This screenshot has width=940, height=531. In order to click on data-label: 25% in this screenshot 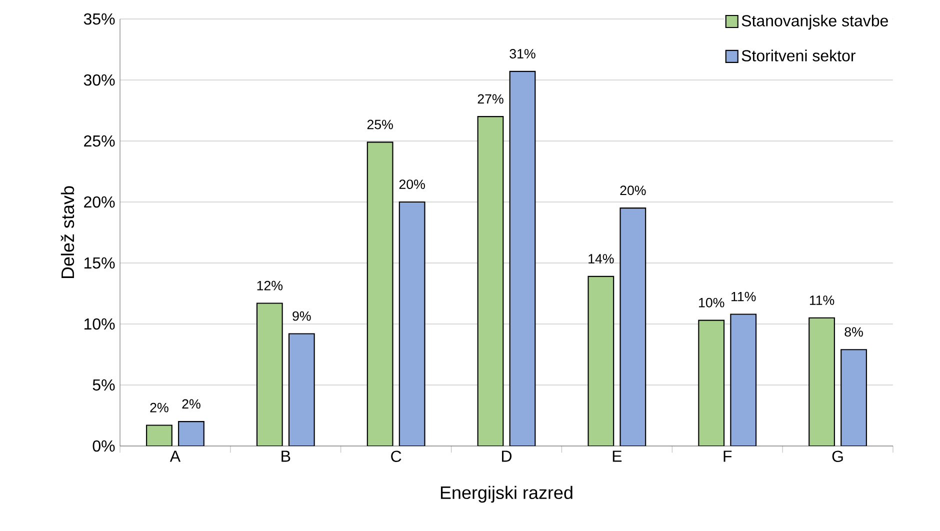, I will do `click(380, 125)`.